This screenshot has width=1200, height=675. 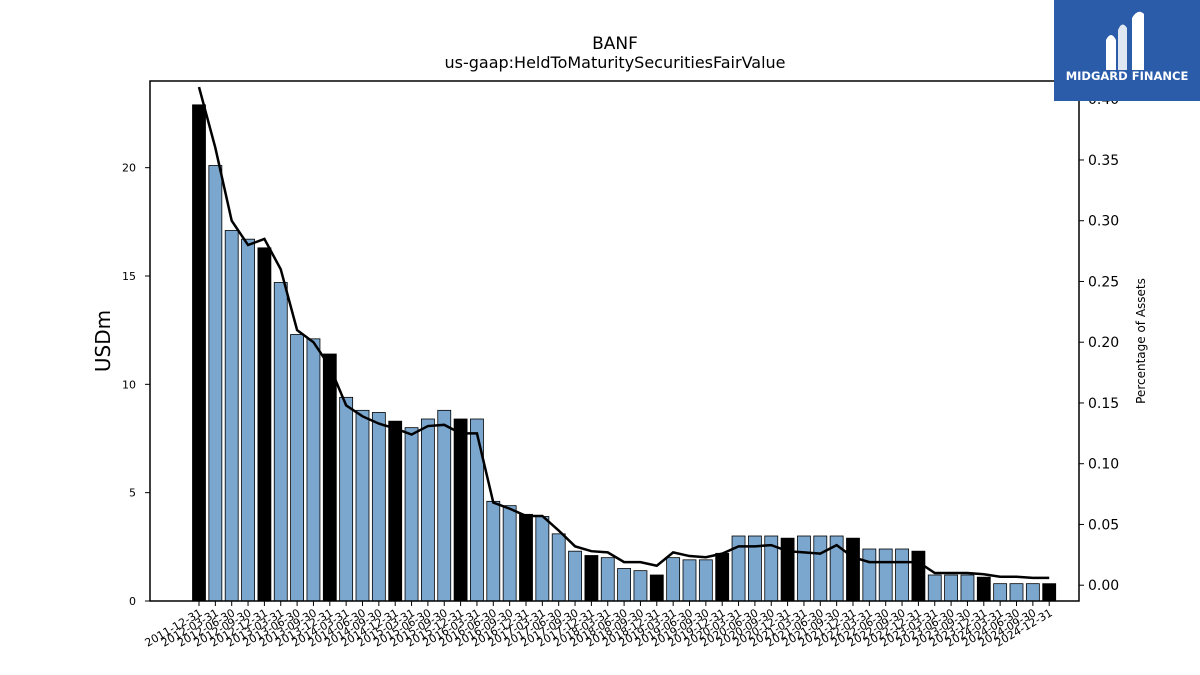 I want to click on y2-tick-label: 0.00, so click(x=1103, y=586).